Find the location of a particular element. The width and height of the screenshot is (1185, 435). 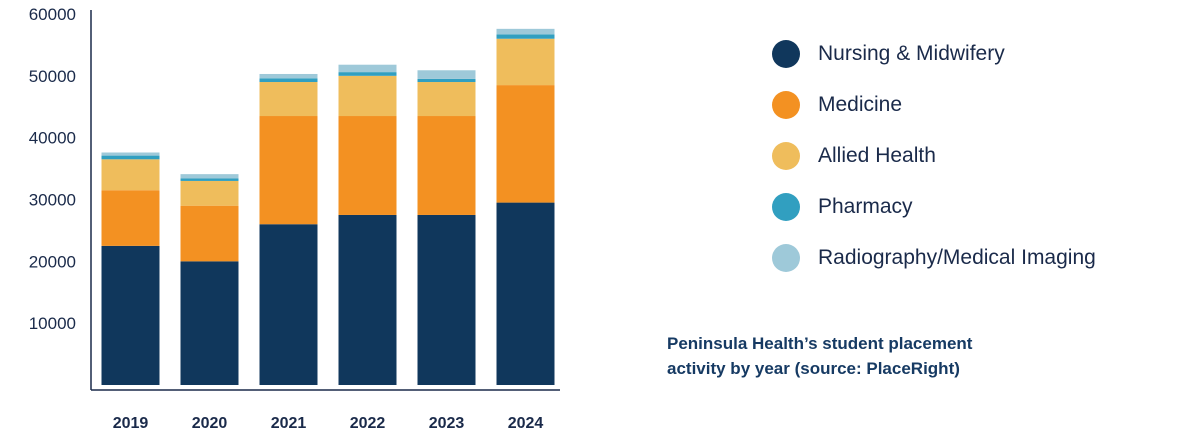

x-tick-label: 2020 is located at coordinates (210, 423).